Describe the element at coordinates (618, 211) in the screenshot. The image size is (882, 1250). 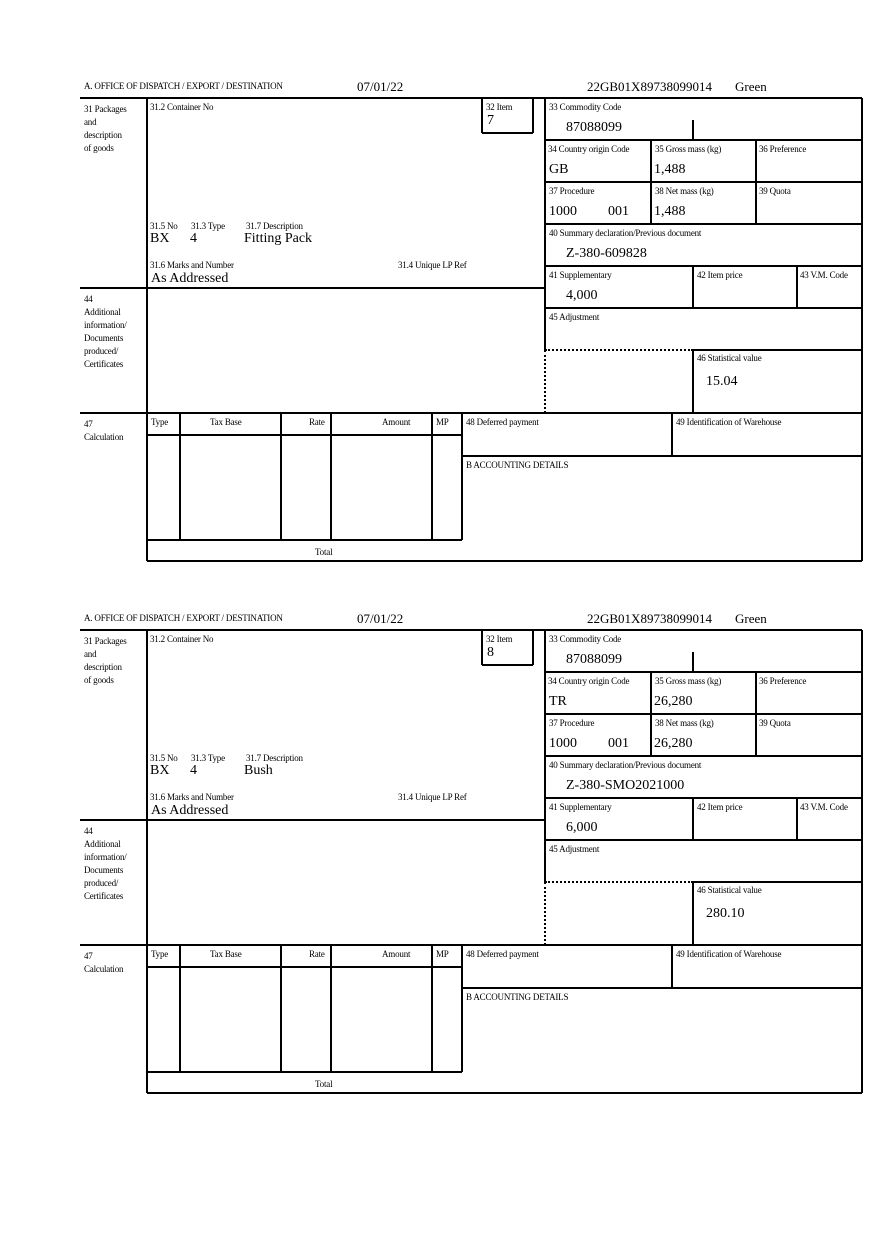
I see `procedure-additional: 001` at that location.